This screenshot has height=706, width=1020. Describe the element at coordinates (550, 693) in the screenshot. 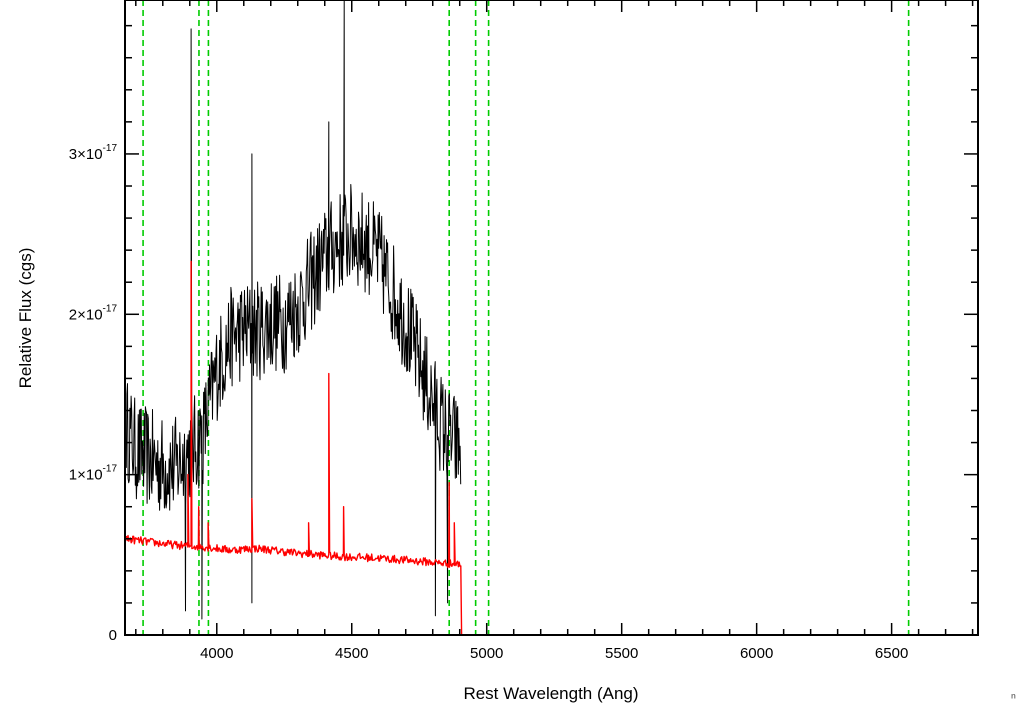

I see `x-axis-label: Rest Wavelength (Ang)` at that location.